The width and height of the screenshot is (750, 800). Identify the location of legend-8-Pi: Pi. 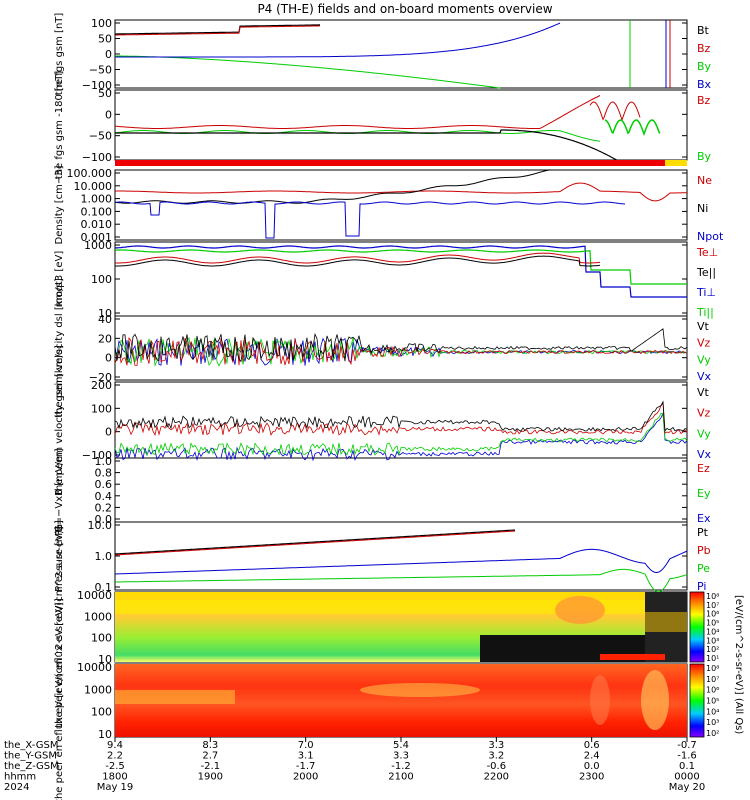
(701, 586).